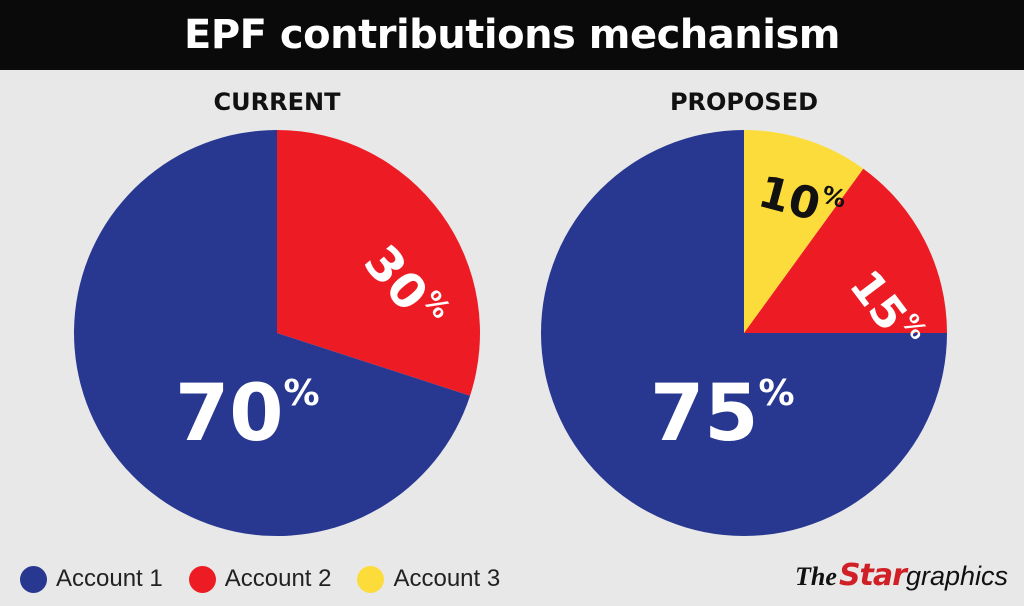 The width and height of the screenshot is (1024, 606). I want to click on legend: Account 1 Account 2 Account 3, so click(273, 579).